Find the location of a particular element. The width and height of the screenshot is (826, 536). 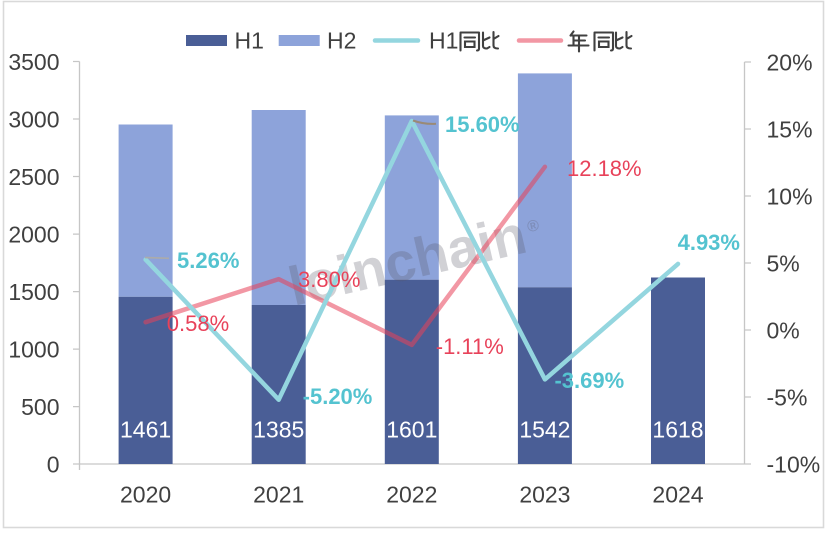

svg-text: 2021 is located at coordinates (278, 495).